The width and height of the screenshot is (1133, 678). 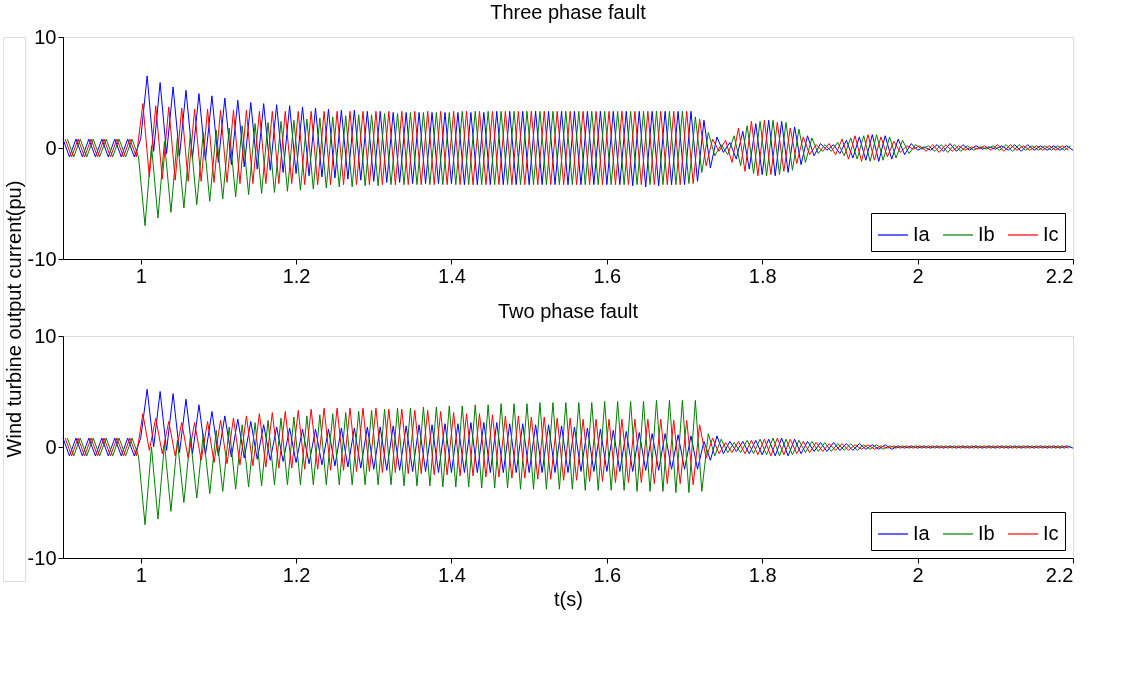 I want to click on x-axis-title: t(s), so click(x=568, y=598).